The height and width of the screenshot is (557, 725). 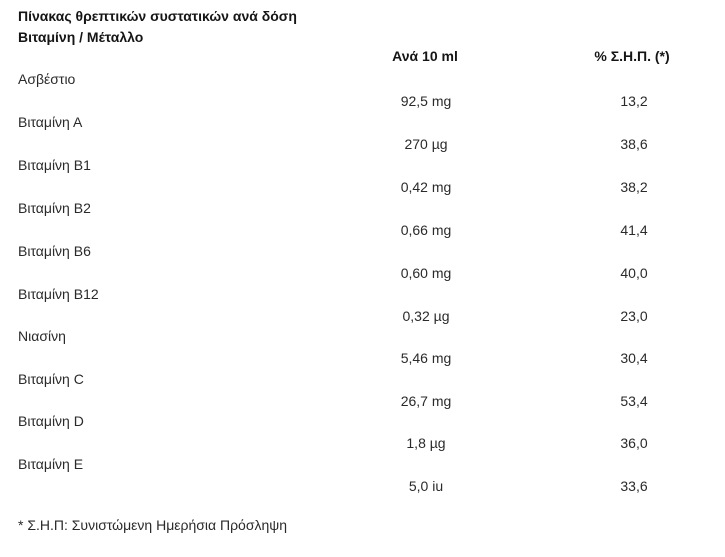 I want to click on footnote: * Σ.Η.Π: Συνιστώμενη Ημερήσια Πρόσληψη, so click(x=153, y=525).